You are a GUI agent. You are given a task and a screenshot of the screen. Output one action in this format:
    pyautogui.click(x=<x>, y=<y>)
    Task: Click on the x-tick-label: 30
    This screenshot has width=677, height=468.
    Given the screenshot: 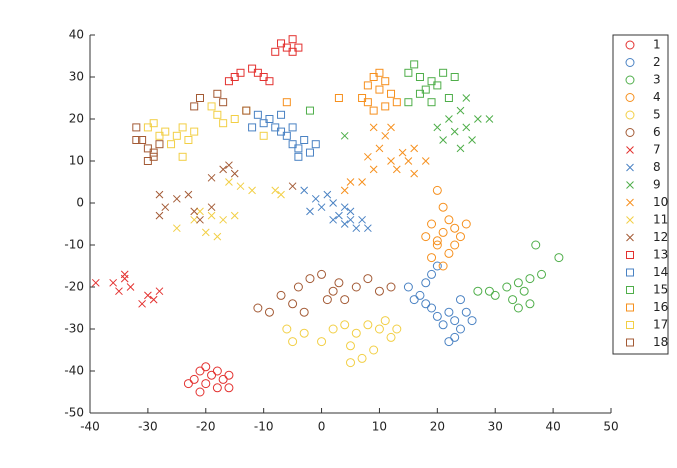 What is the action you would take?
    pyautogui.click(x=495, y=427)
    